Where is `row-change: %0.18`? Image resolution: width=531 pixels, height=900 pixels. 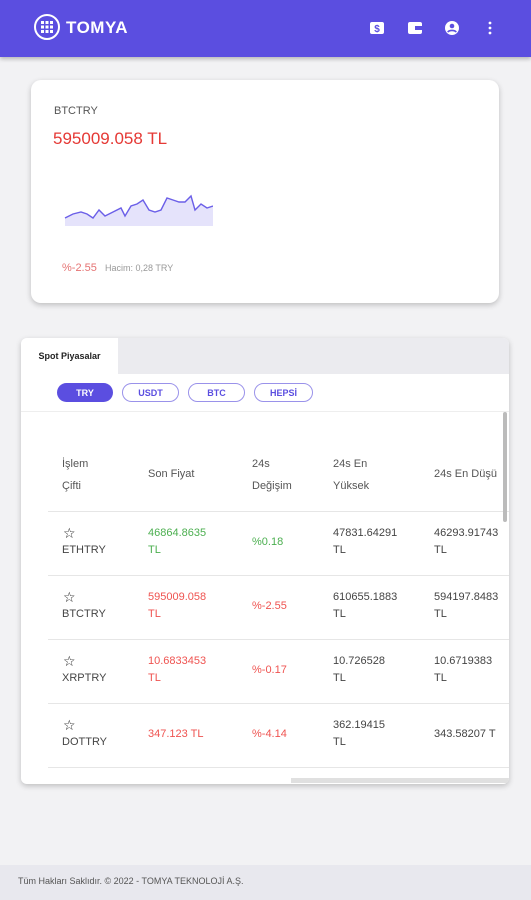 row-change: %0.18 is located at coordinates (268, 542).